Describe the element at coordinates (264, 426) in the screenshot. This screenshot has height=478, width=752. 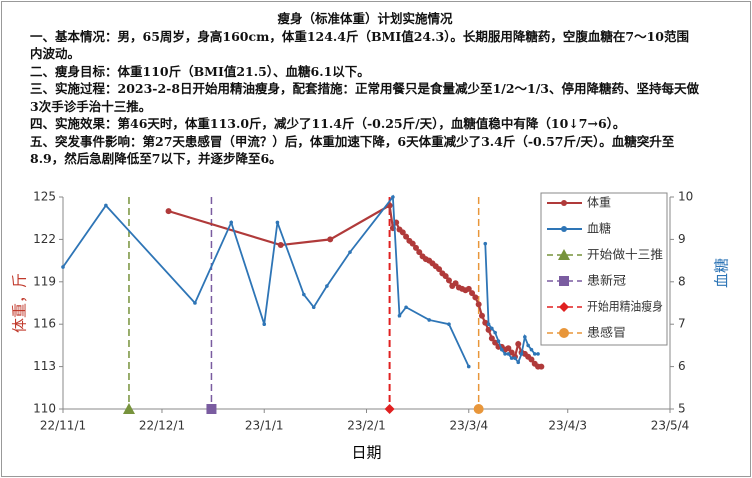
I see `x-tick-label: 23/1/1` at that location.